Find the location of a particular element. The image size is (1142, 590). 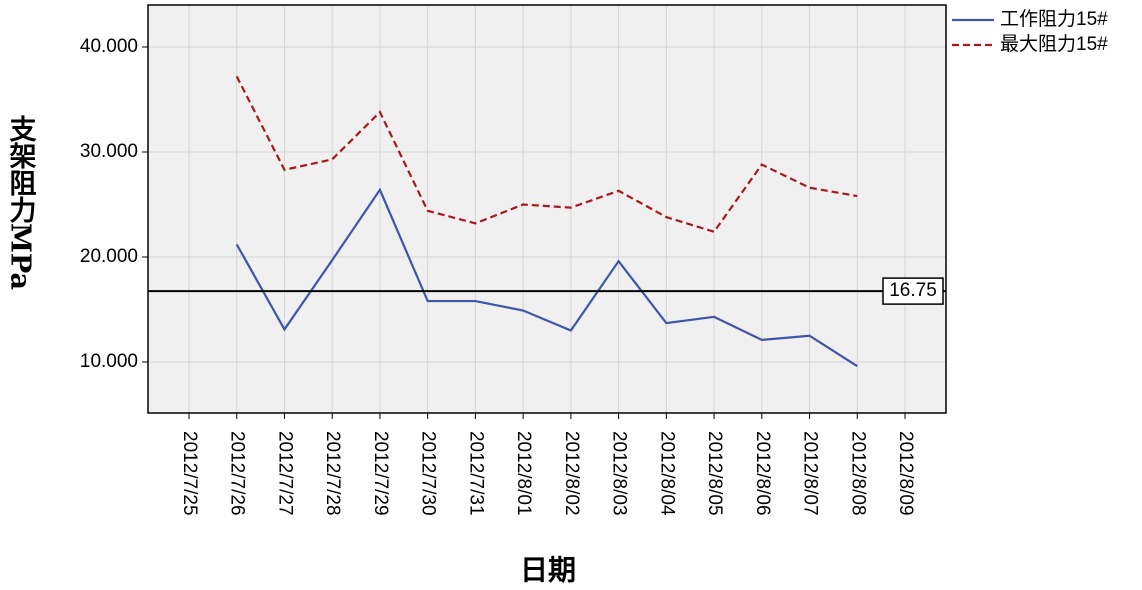

x-axis-title: 日期 is located at coordinates (548, 570).